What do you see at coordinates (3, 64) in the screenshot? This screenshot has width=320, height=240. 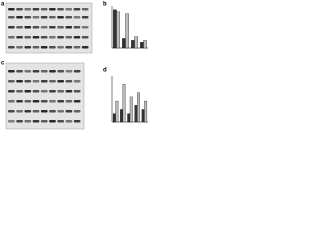 I see `panel-label: c` at bounding box center [3, 64].